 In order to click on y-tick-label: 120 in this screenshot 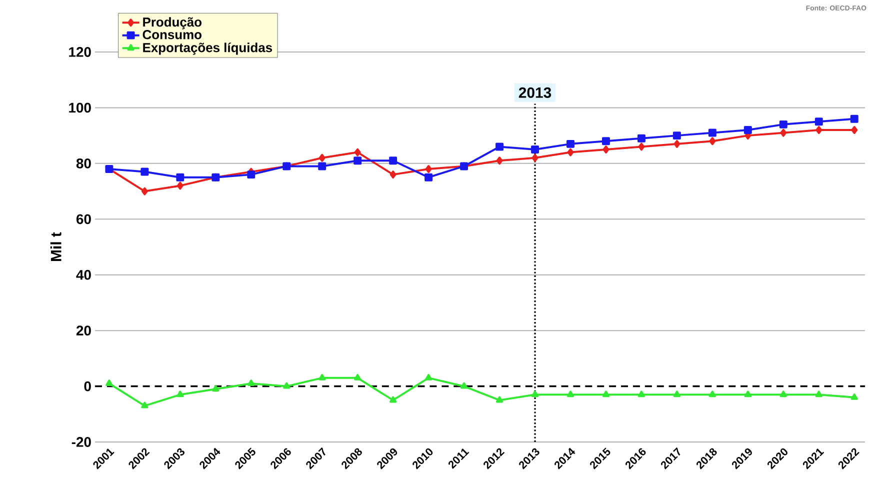, I will do `click(80, 52)`.